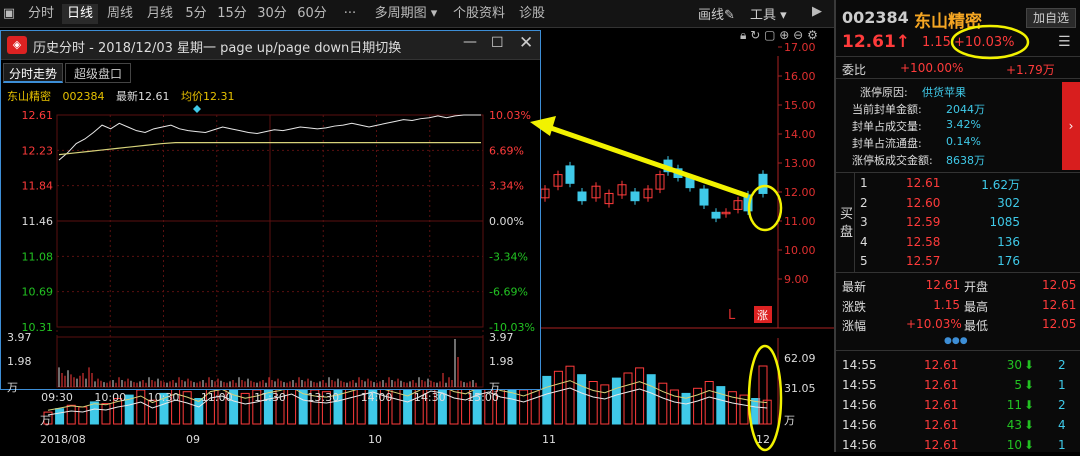  What do you see at coordinates (864, 261) in the screenshot?
I see `bid-level: 5` at bounding box center [864, 261].